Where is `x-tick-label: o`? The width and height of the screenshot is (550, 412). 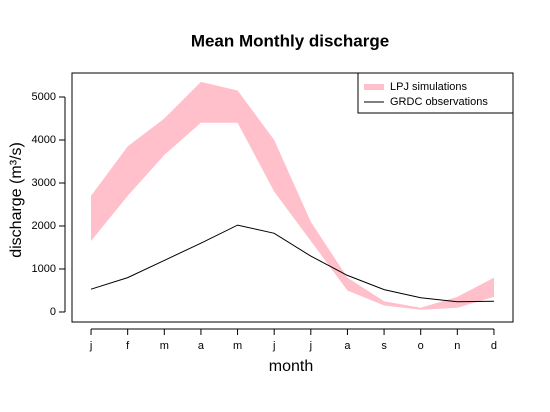
x-tick-label: o is located at coordinates (421, 346).